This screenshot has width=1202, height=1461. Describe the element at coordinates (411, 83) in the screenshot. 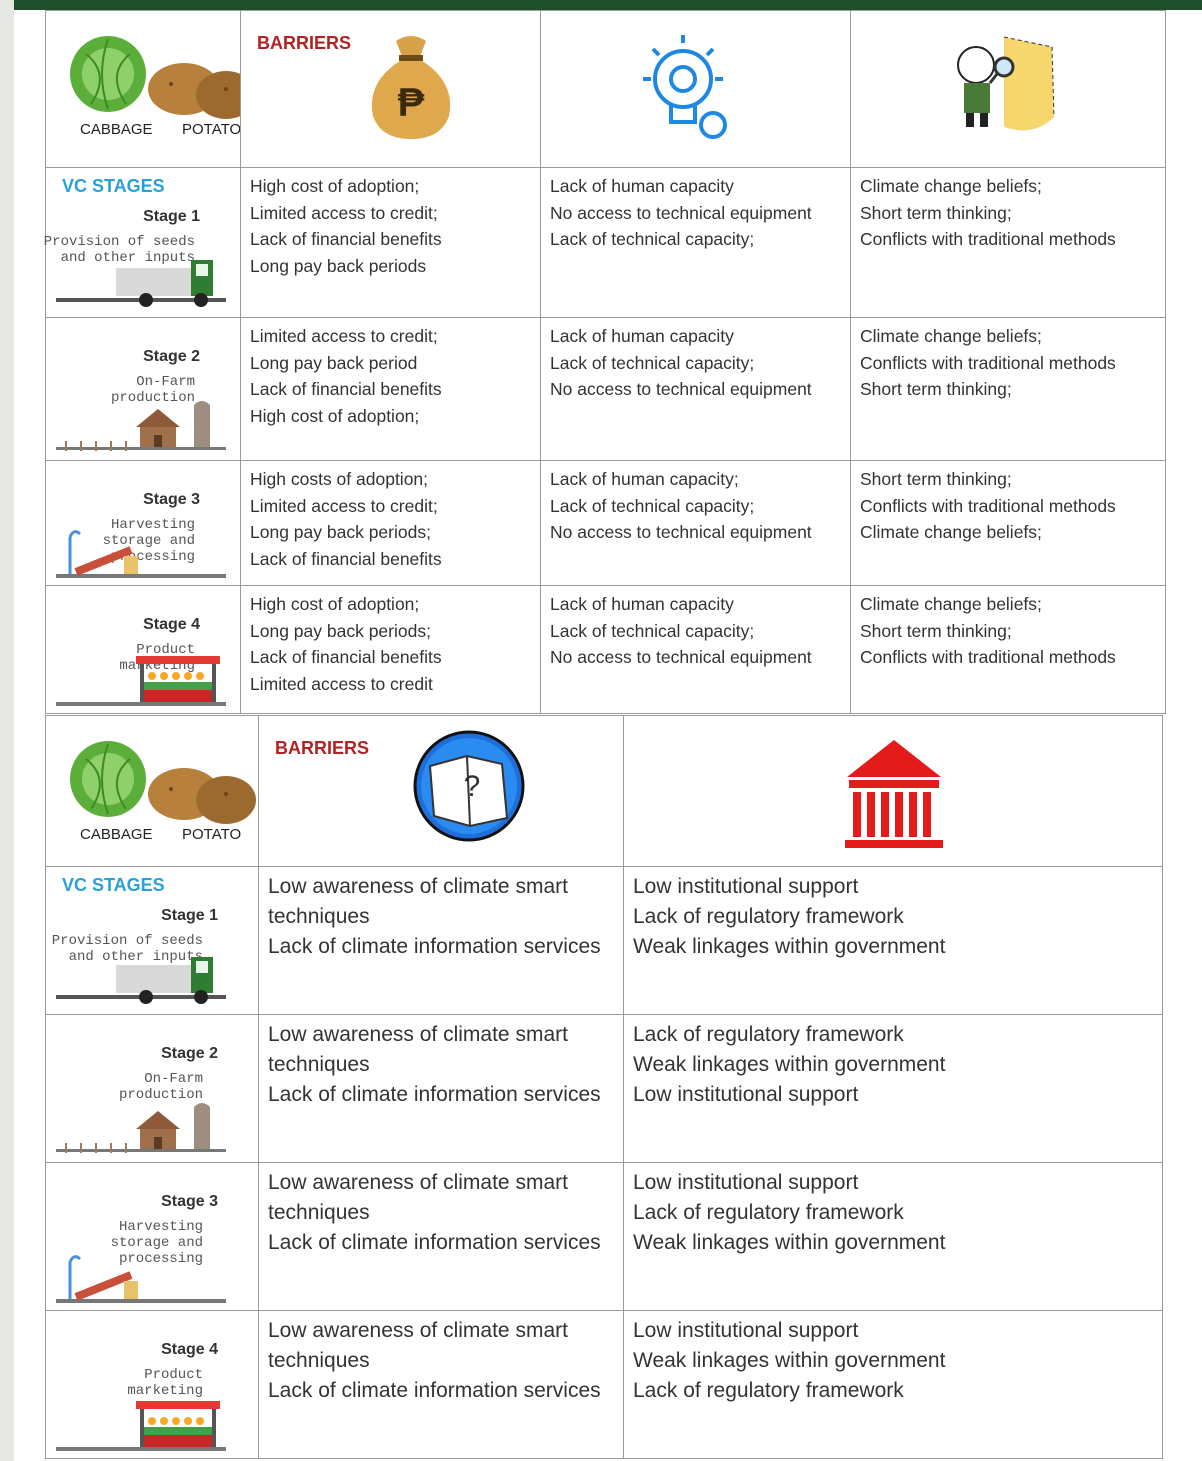

I see `icon: ₱` at that location.